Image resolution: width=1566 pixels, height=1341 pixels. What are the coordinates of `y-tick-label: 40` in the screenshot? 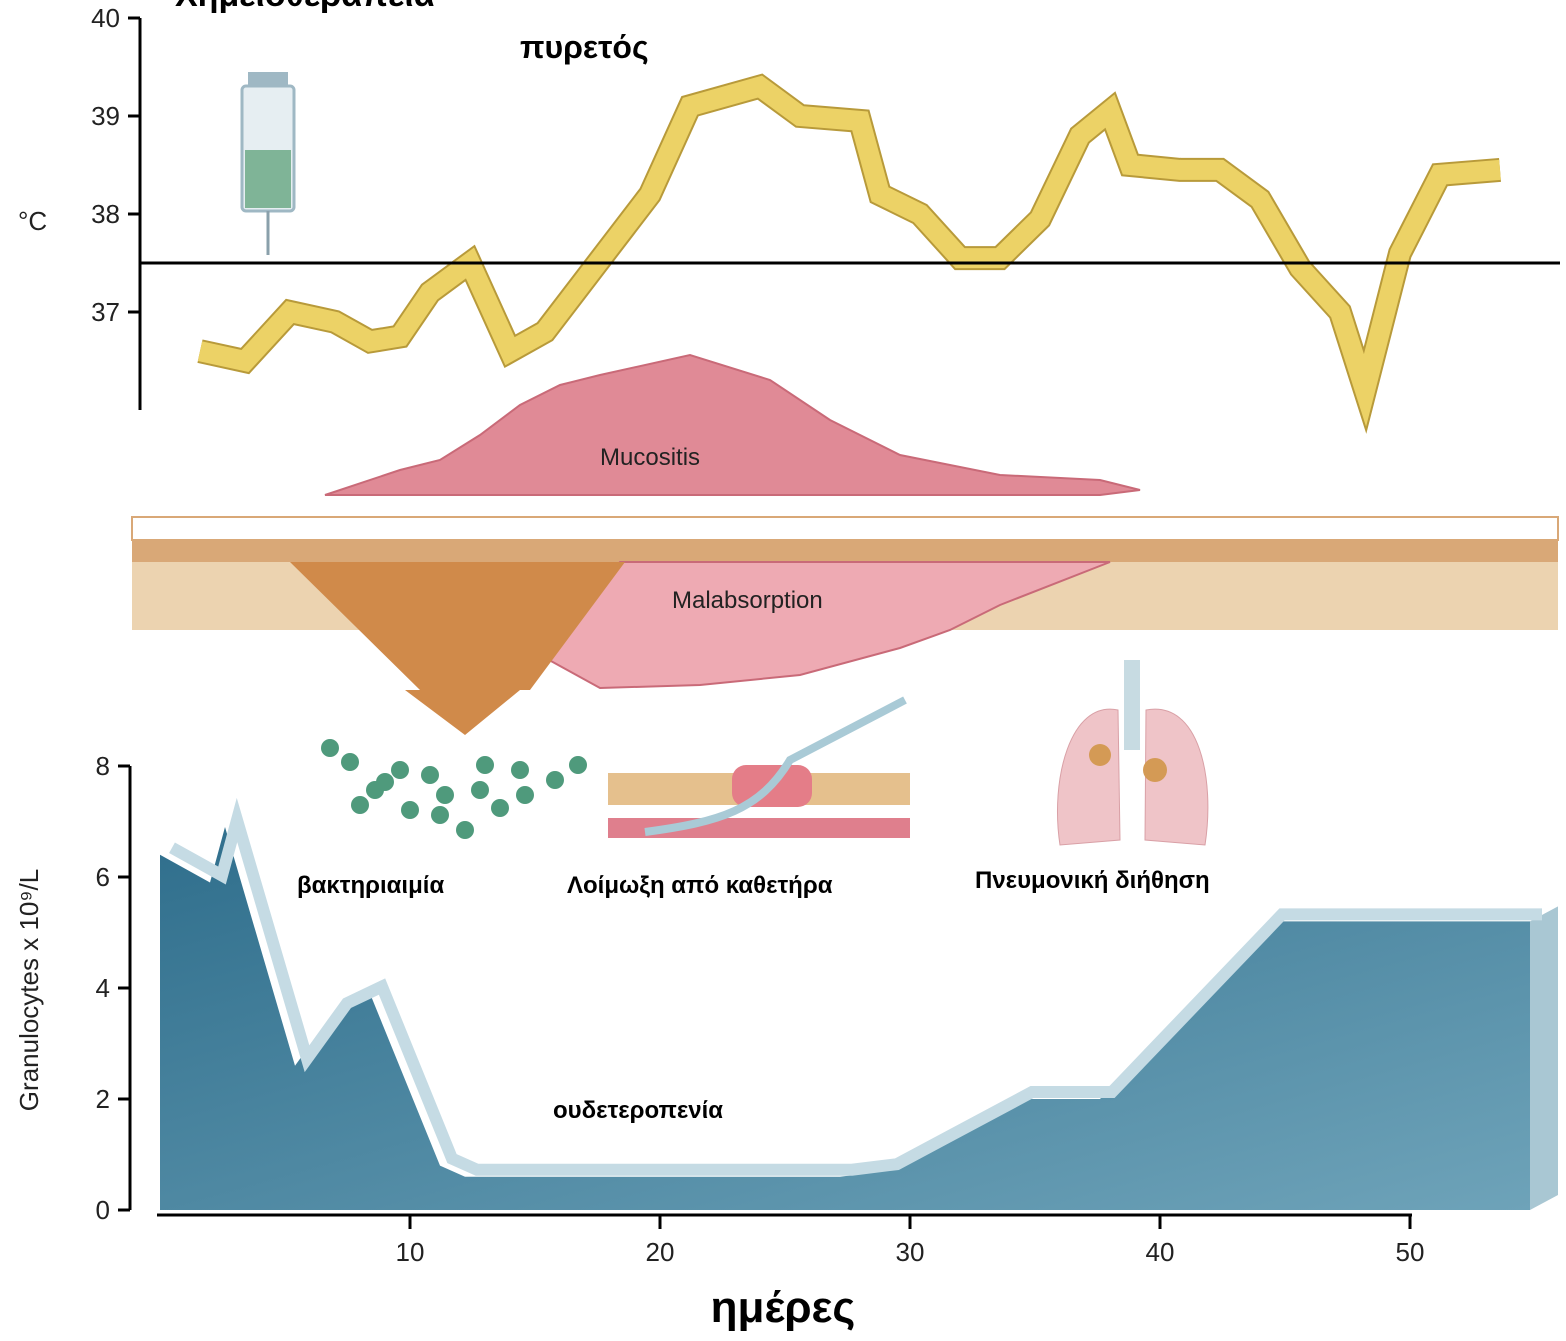 It's located at (105, 18).